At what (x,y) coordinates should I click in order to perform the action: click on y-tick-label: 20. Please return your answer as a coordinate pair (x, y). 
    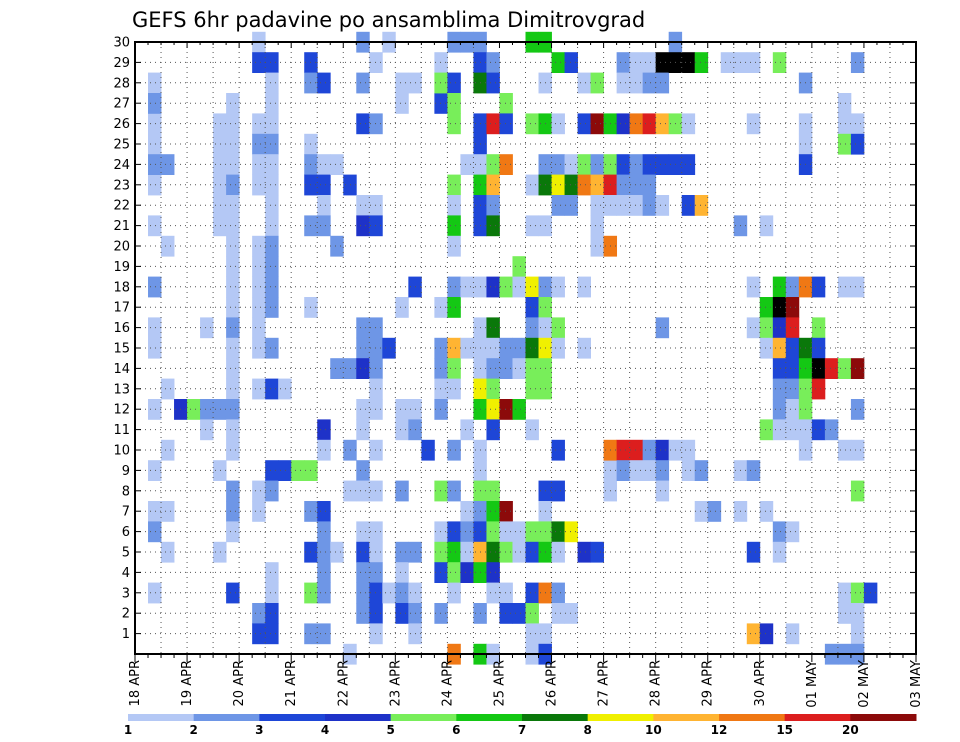
    Looking at the image, I should click on (121, 247).